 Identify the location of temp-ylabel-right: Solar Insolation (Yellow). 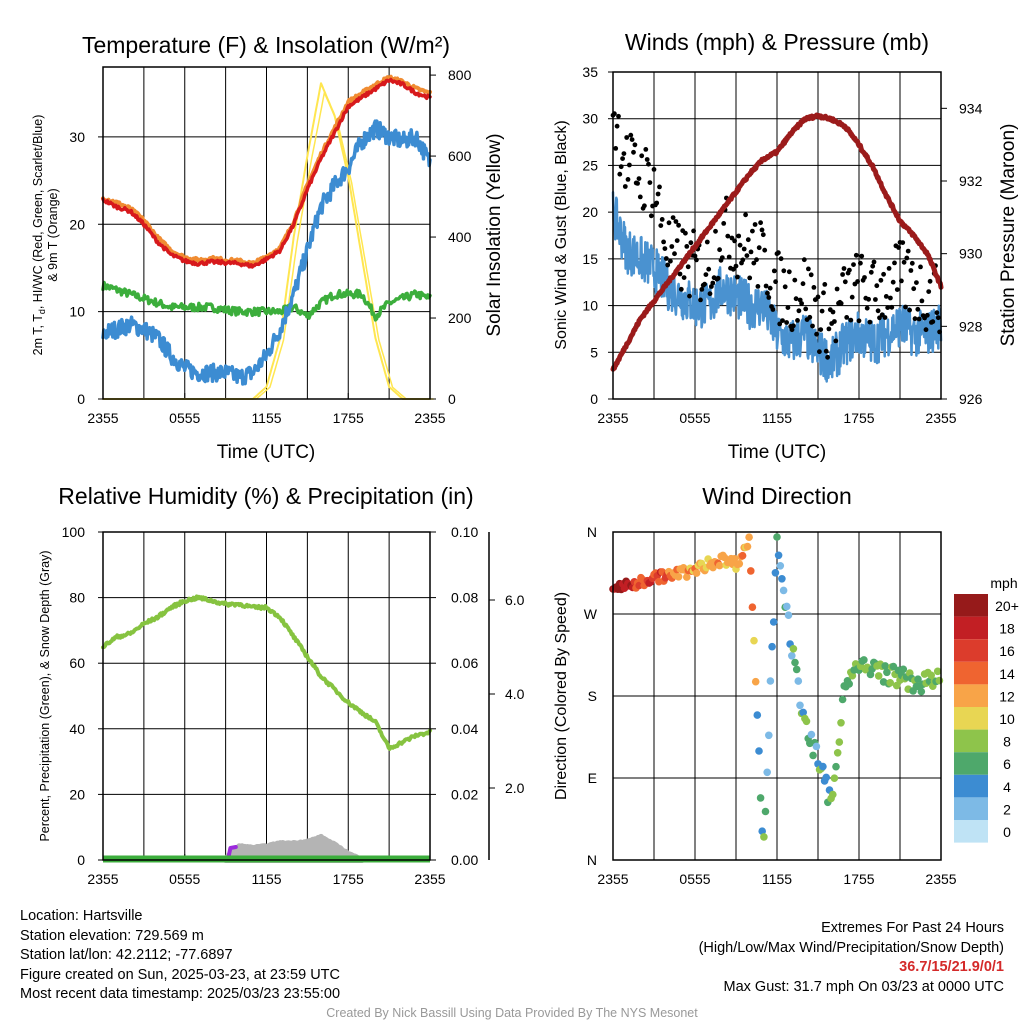
(494, 234).